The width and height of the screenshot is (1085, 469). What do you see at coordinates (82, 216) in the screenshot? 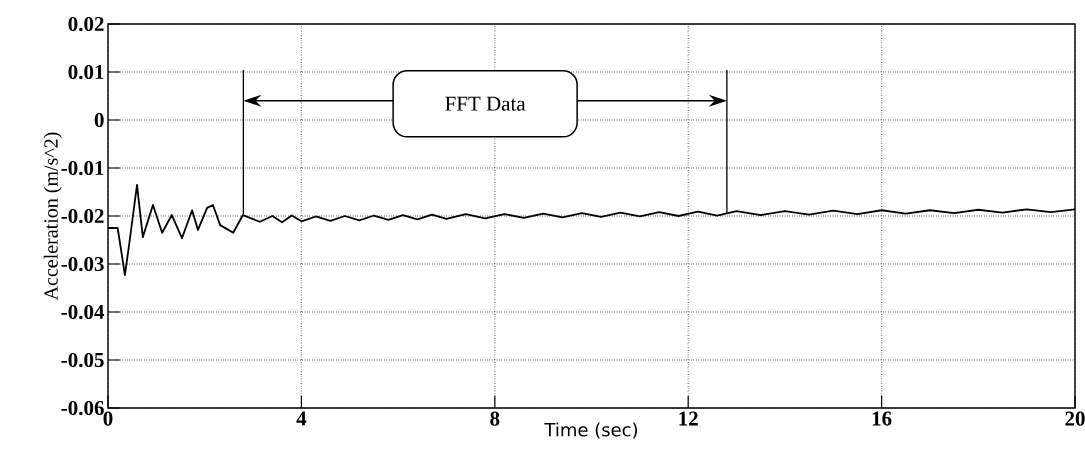
I see `y-tick-label: -0.02` at bounding box center [82, 216].